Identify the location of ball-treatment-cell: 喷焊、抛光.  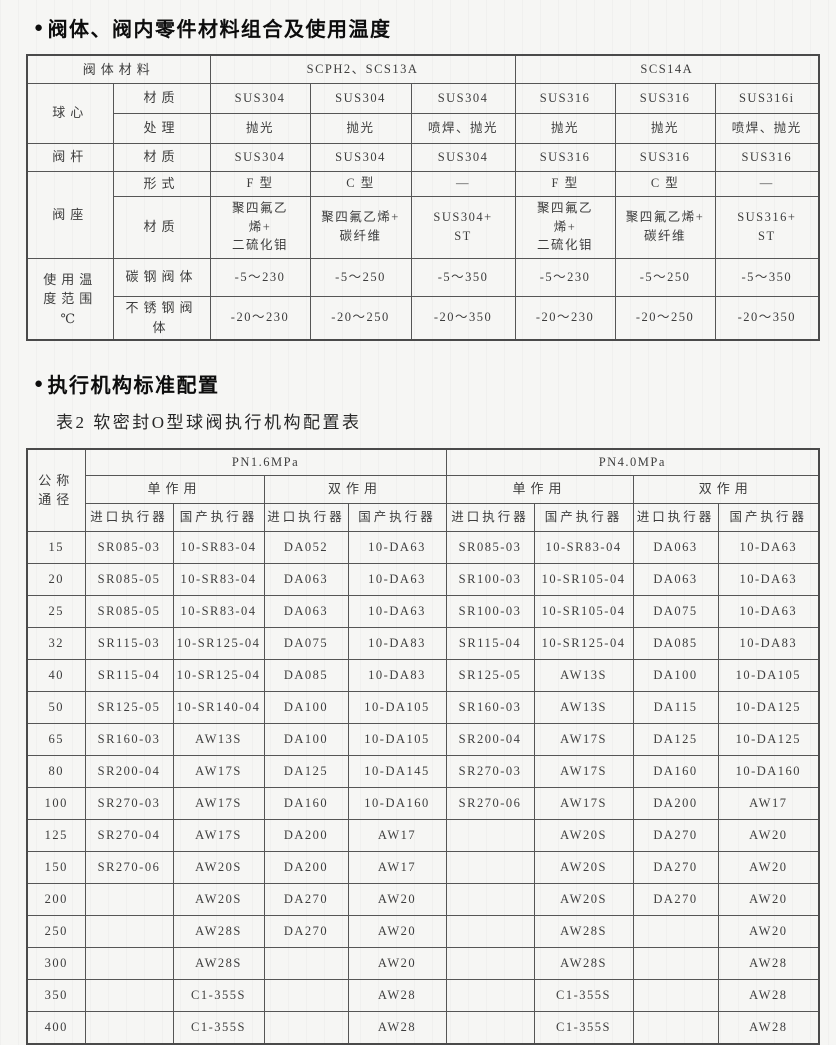
(463, 128).